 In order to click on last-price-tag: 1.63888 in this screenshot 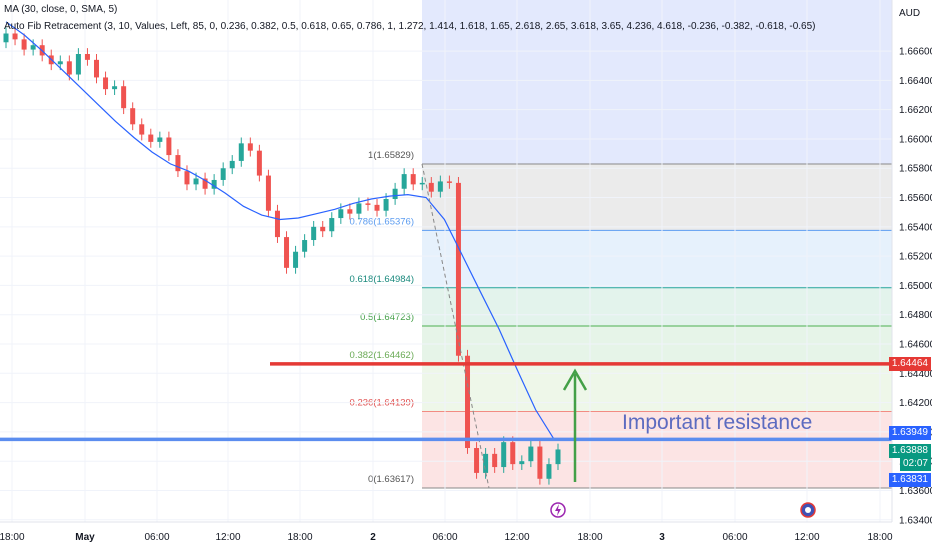, I will do `click(909, 451)`.